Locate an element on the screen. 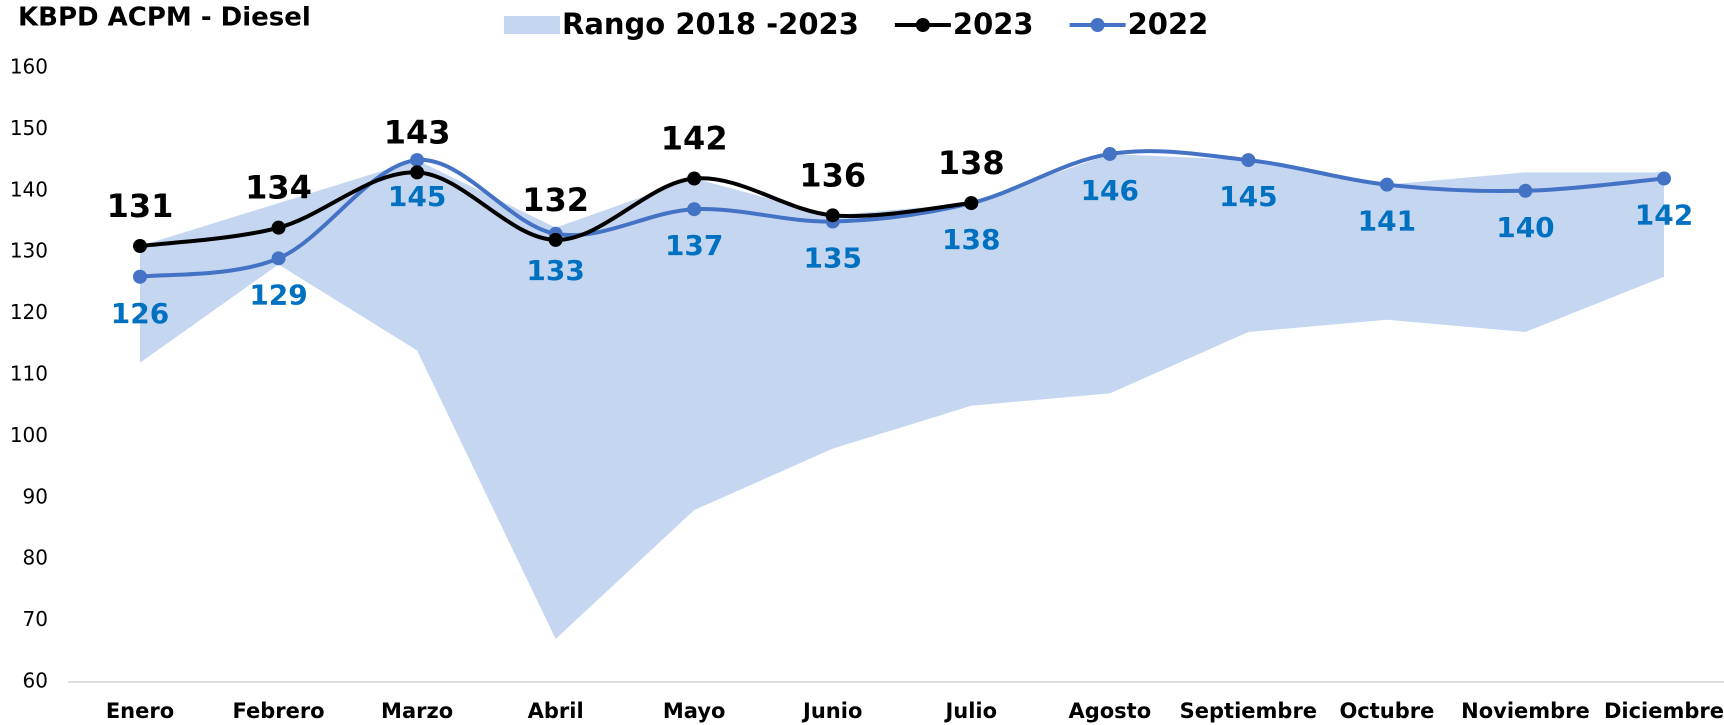 The height and width of the screenshot is (725, 1724). x-tick-label: Diciembre is located at coordinates (1664, 711).